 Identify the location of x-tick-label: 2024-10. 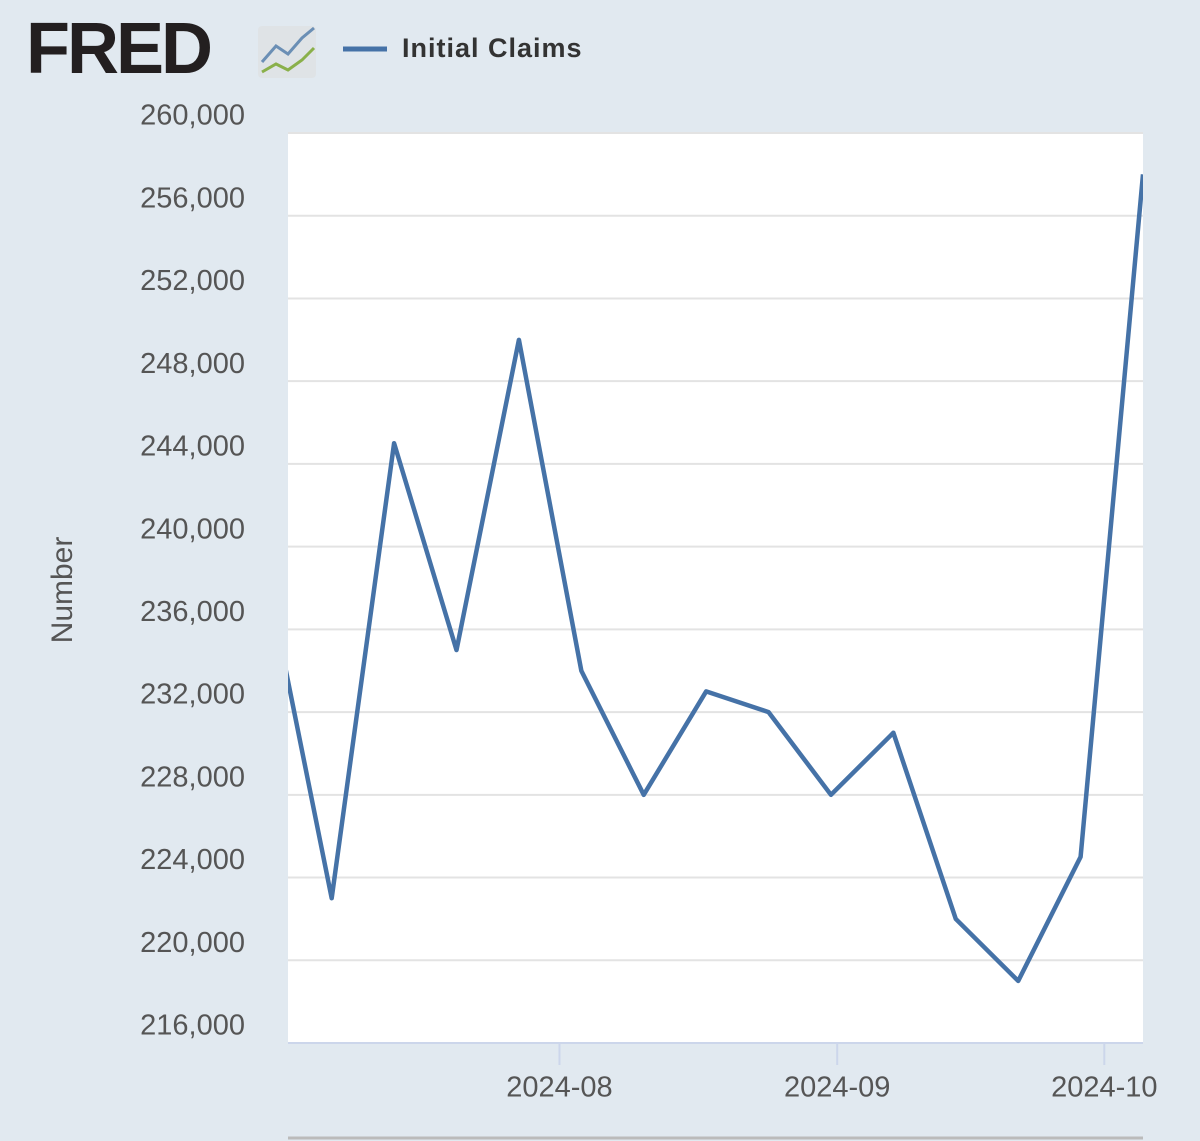
(1104, 1088).